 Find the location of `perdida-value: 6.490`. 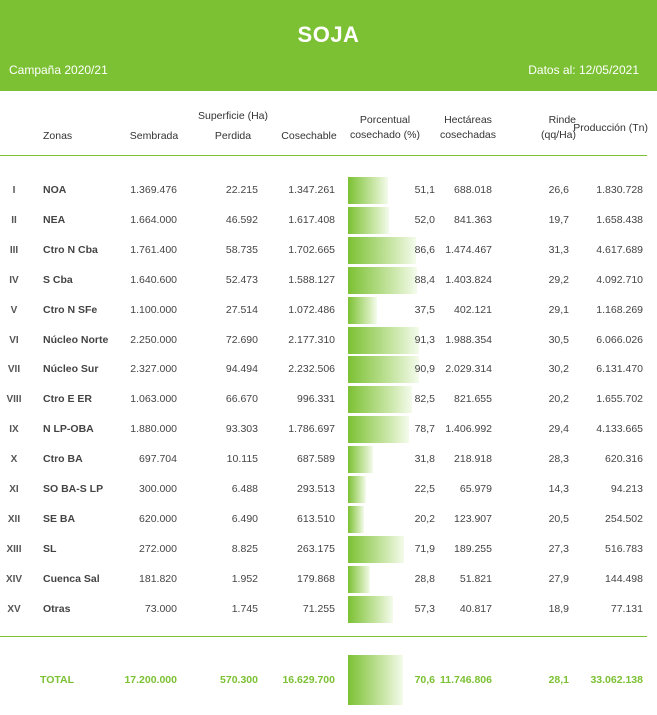

perdida-value: 6.490 is located at coordinates (244, 518).